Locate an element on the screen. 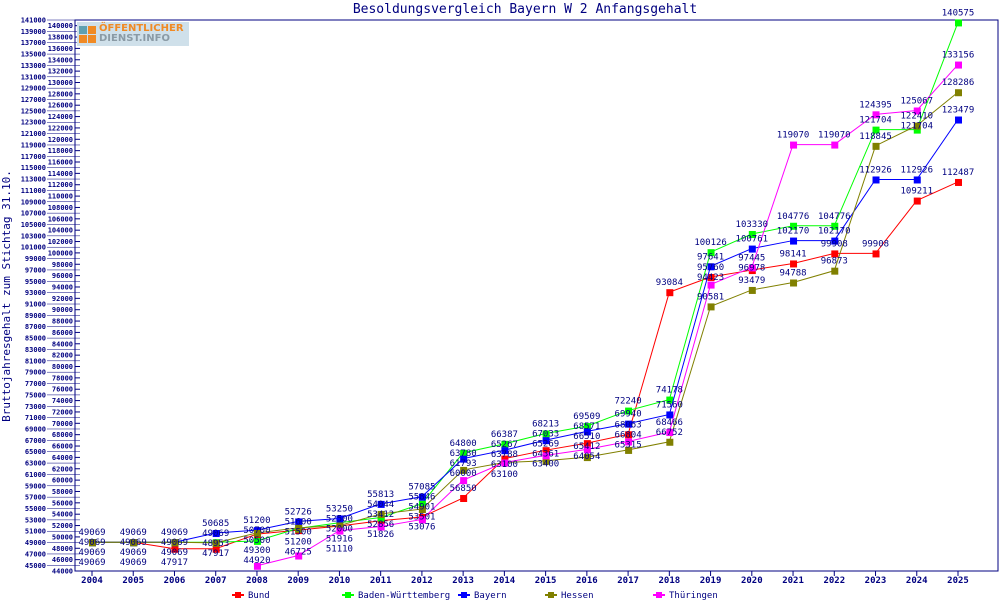 The image size is (1000, 600). data-label: 51500 is located at coordinates (298, 532).